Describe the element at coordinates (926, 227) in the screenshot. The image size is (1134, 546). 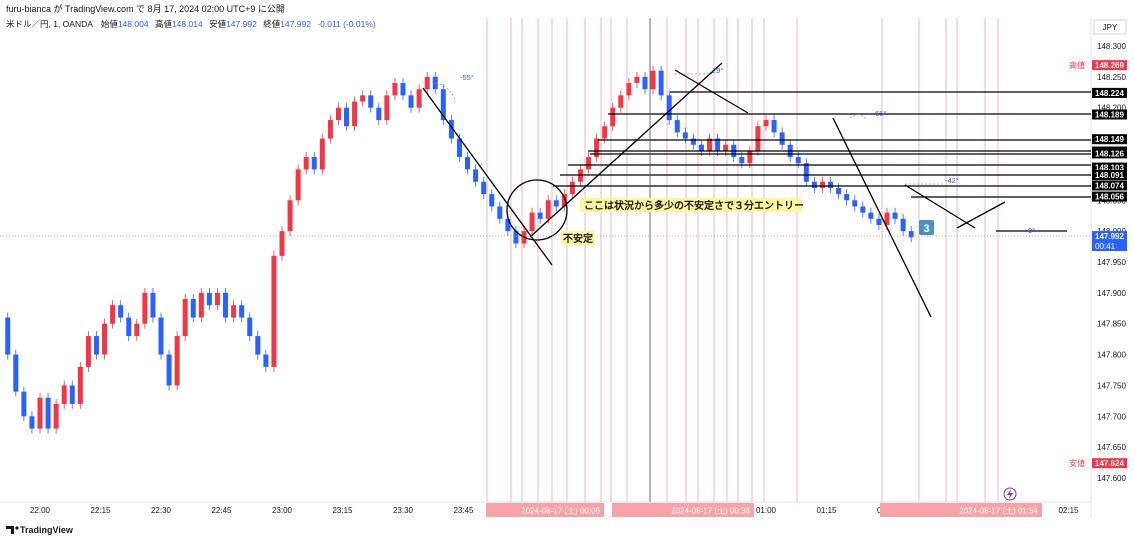
I see `count-badge` at that location.